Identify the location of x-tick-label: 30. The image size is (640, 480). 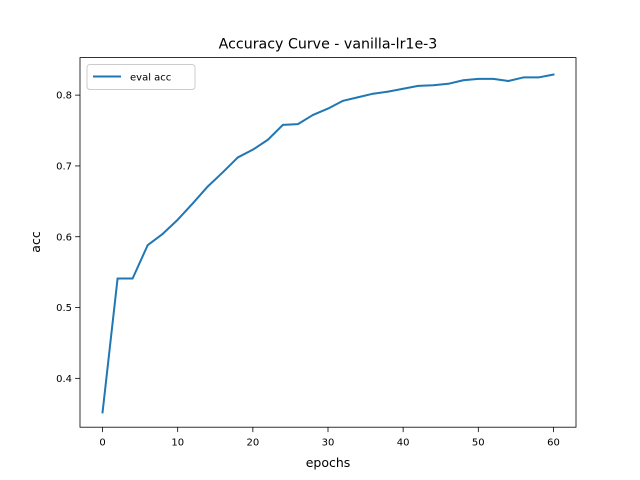
(328, 443).